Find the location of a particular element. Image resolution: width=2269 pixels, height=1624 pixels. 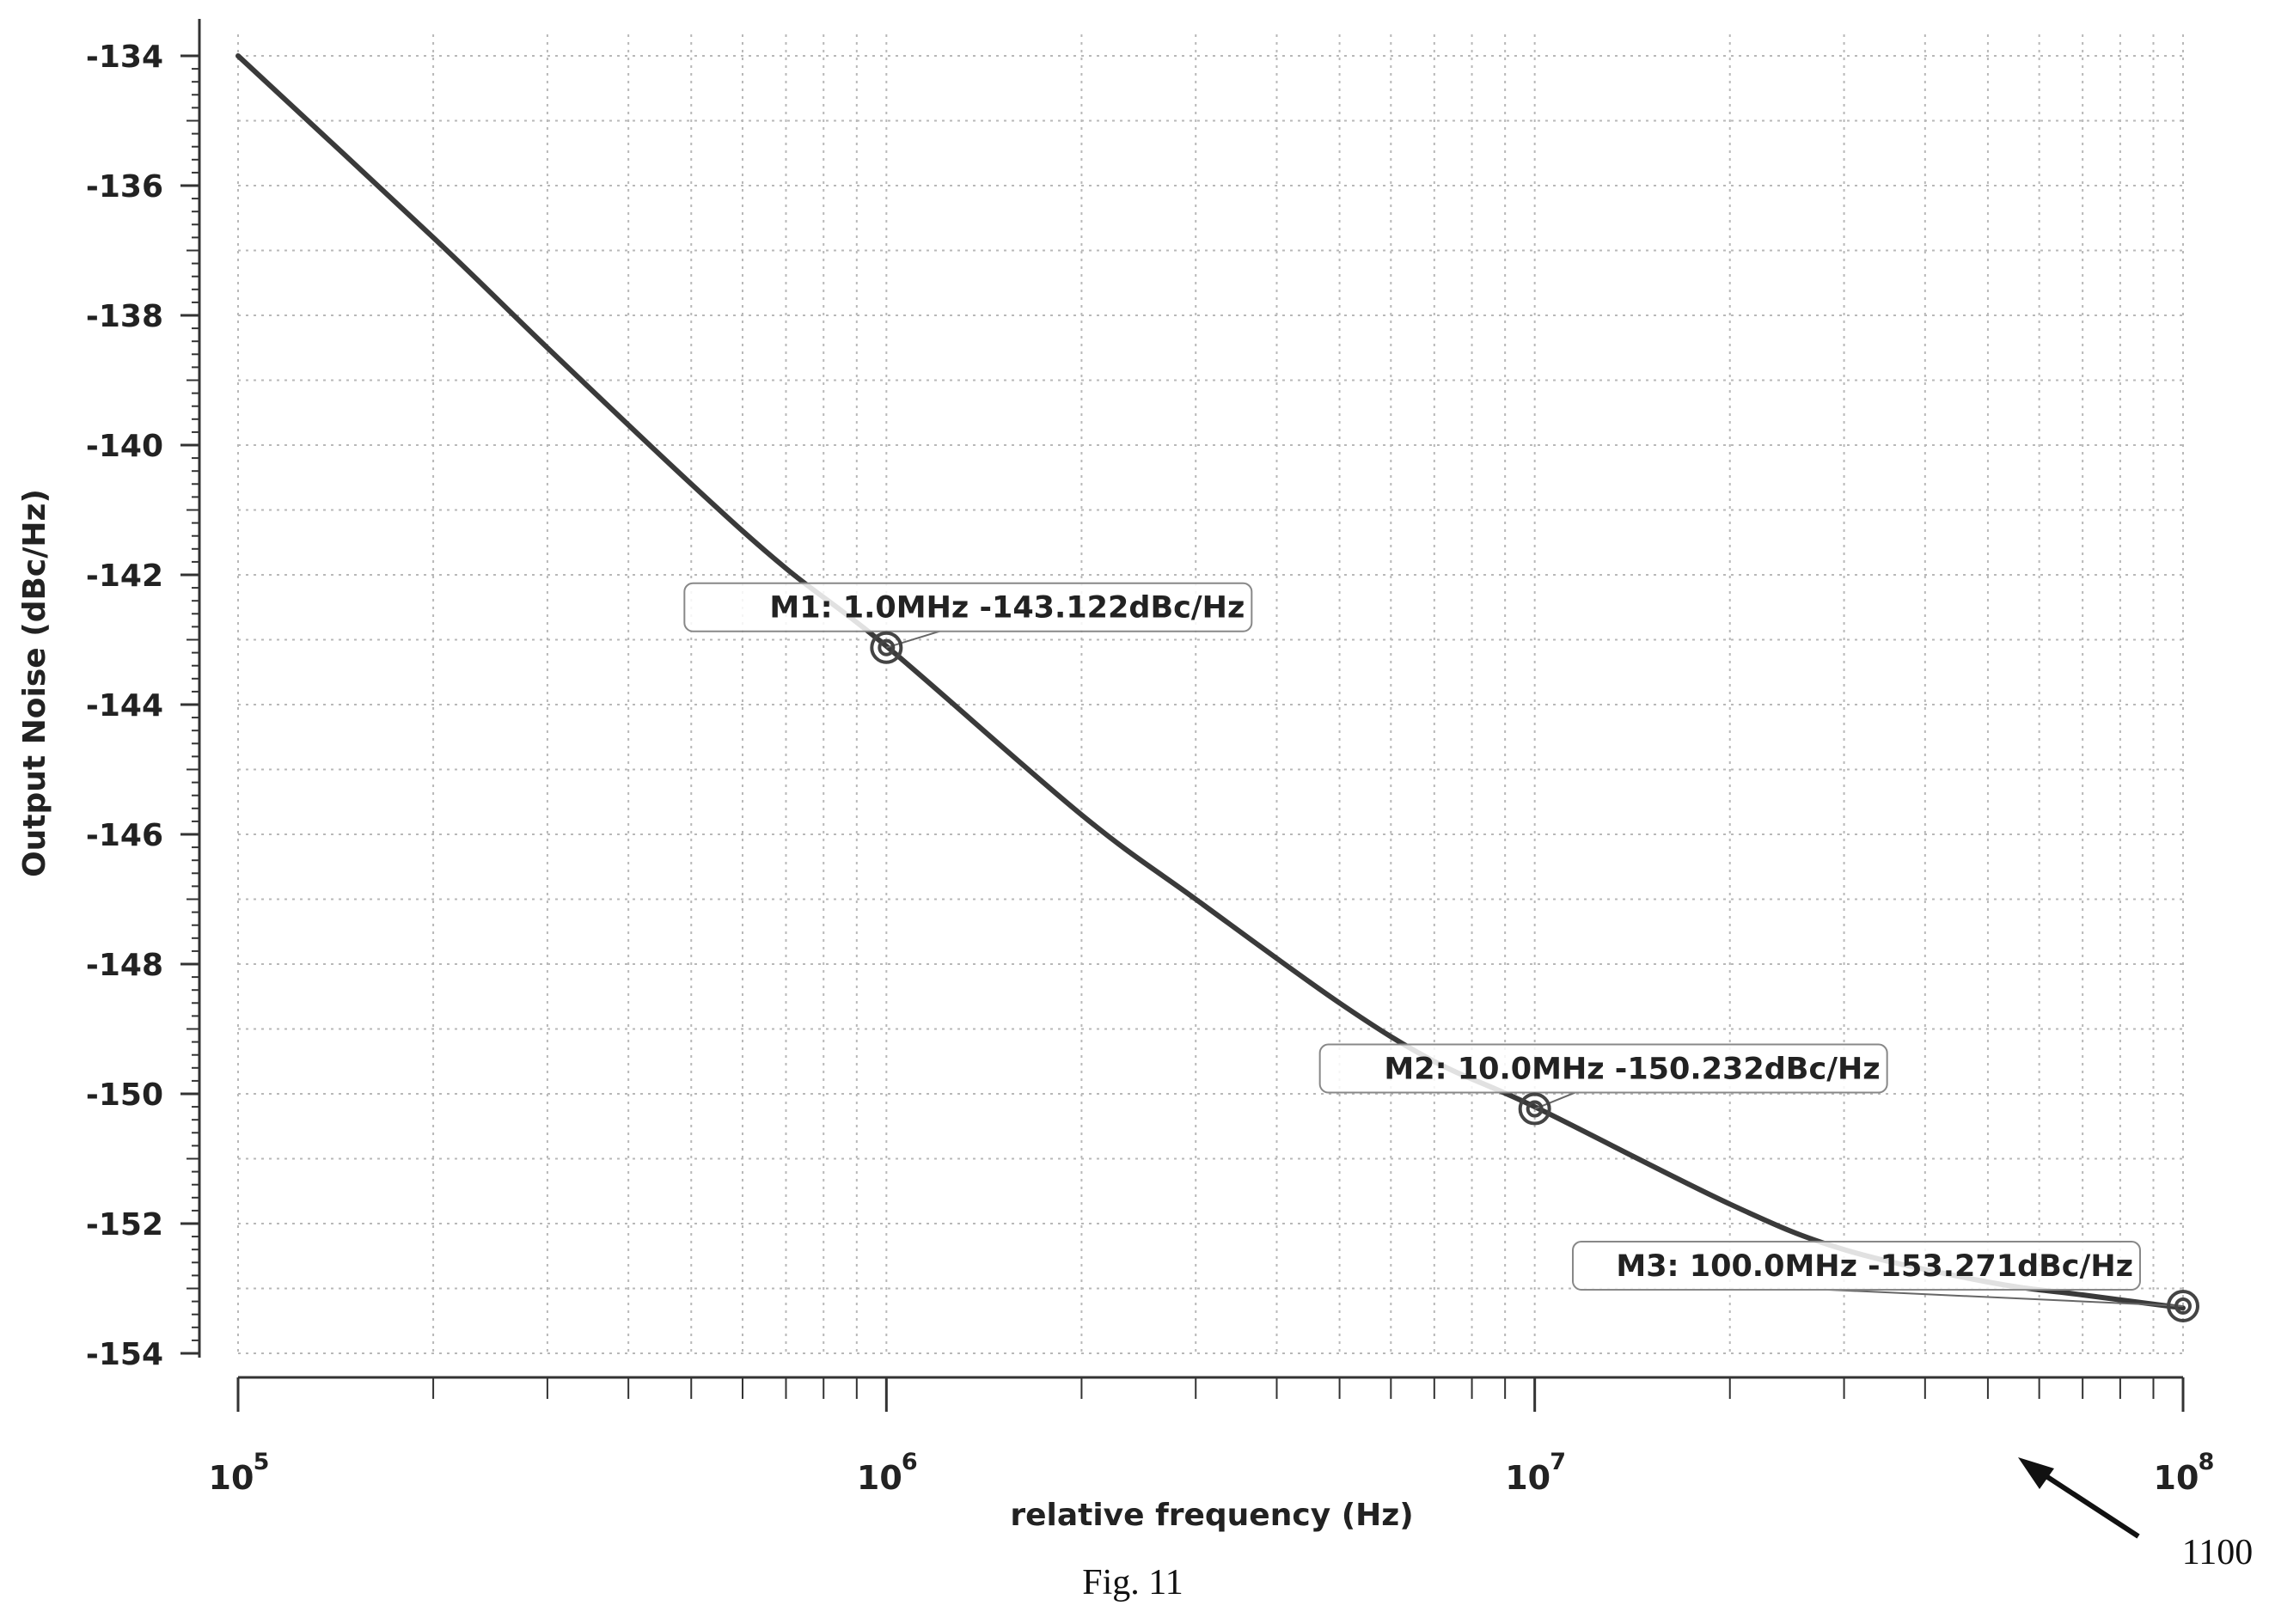

y-tick-label: -136 is located at coordinates (124, 187).